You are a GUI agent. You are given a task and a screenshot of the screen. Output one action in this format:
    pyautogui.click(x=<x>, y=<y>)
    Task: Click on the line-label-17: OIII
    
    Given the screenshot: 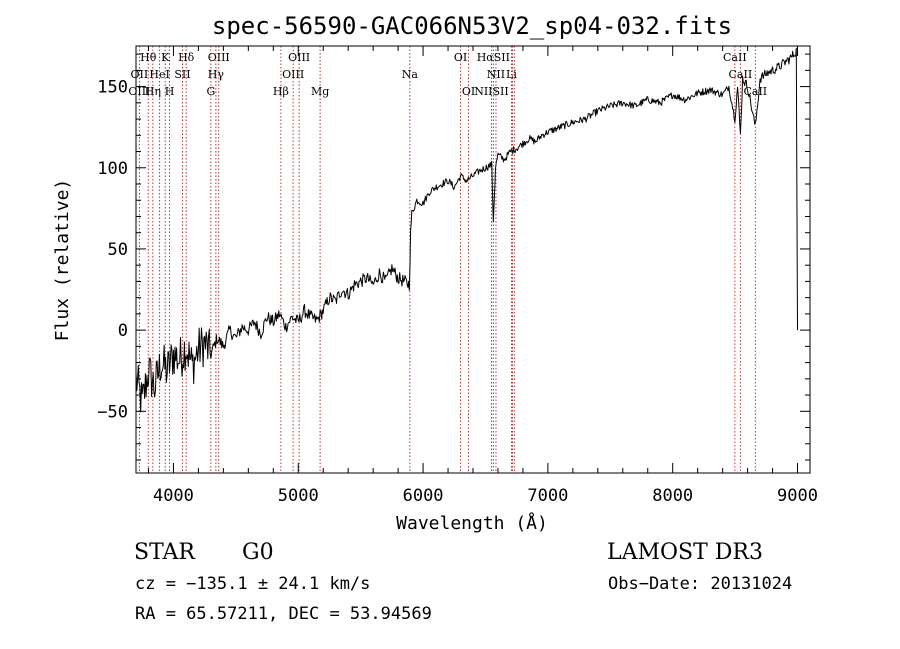 What is the action you would take?
    pyautogui.click(x=139, y=91)
    